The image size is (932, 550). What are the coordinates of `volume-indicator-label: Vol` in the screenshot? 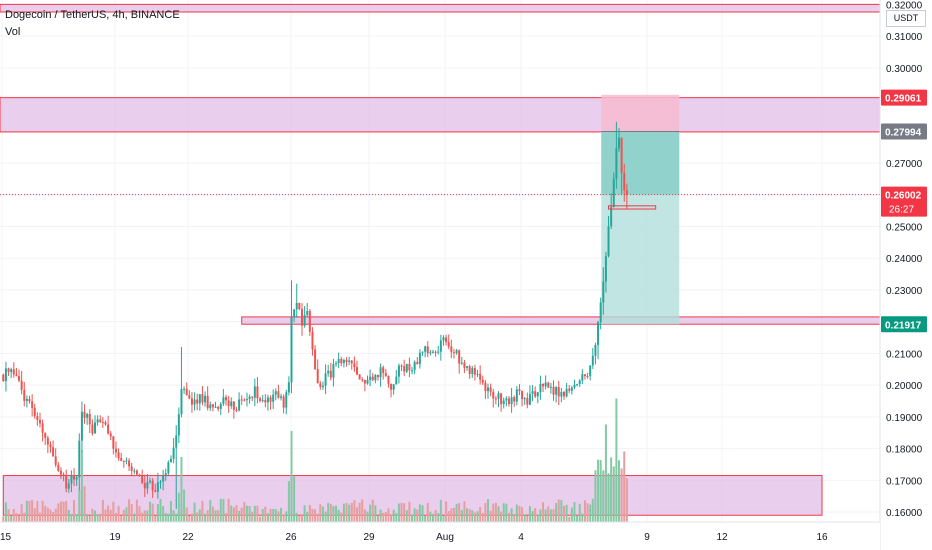 It's located at (13, 32).